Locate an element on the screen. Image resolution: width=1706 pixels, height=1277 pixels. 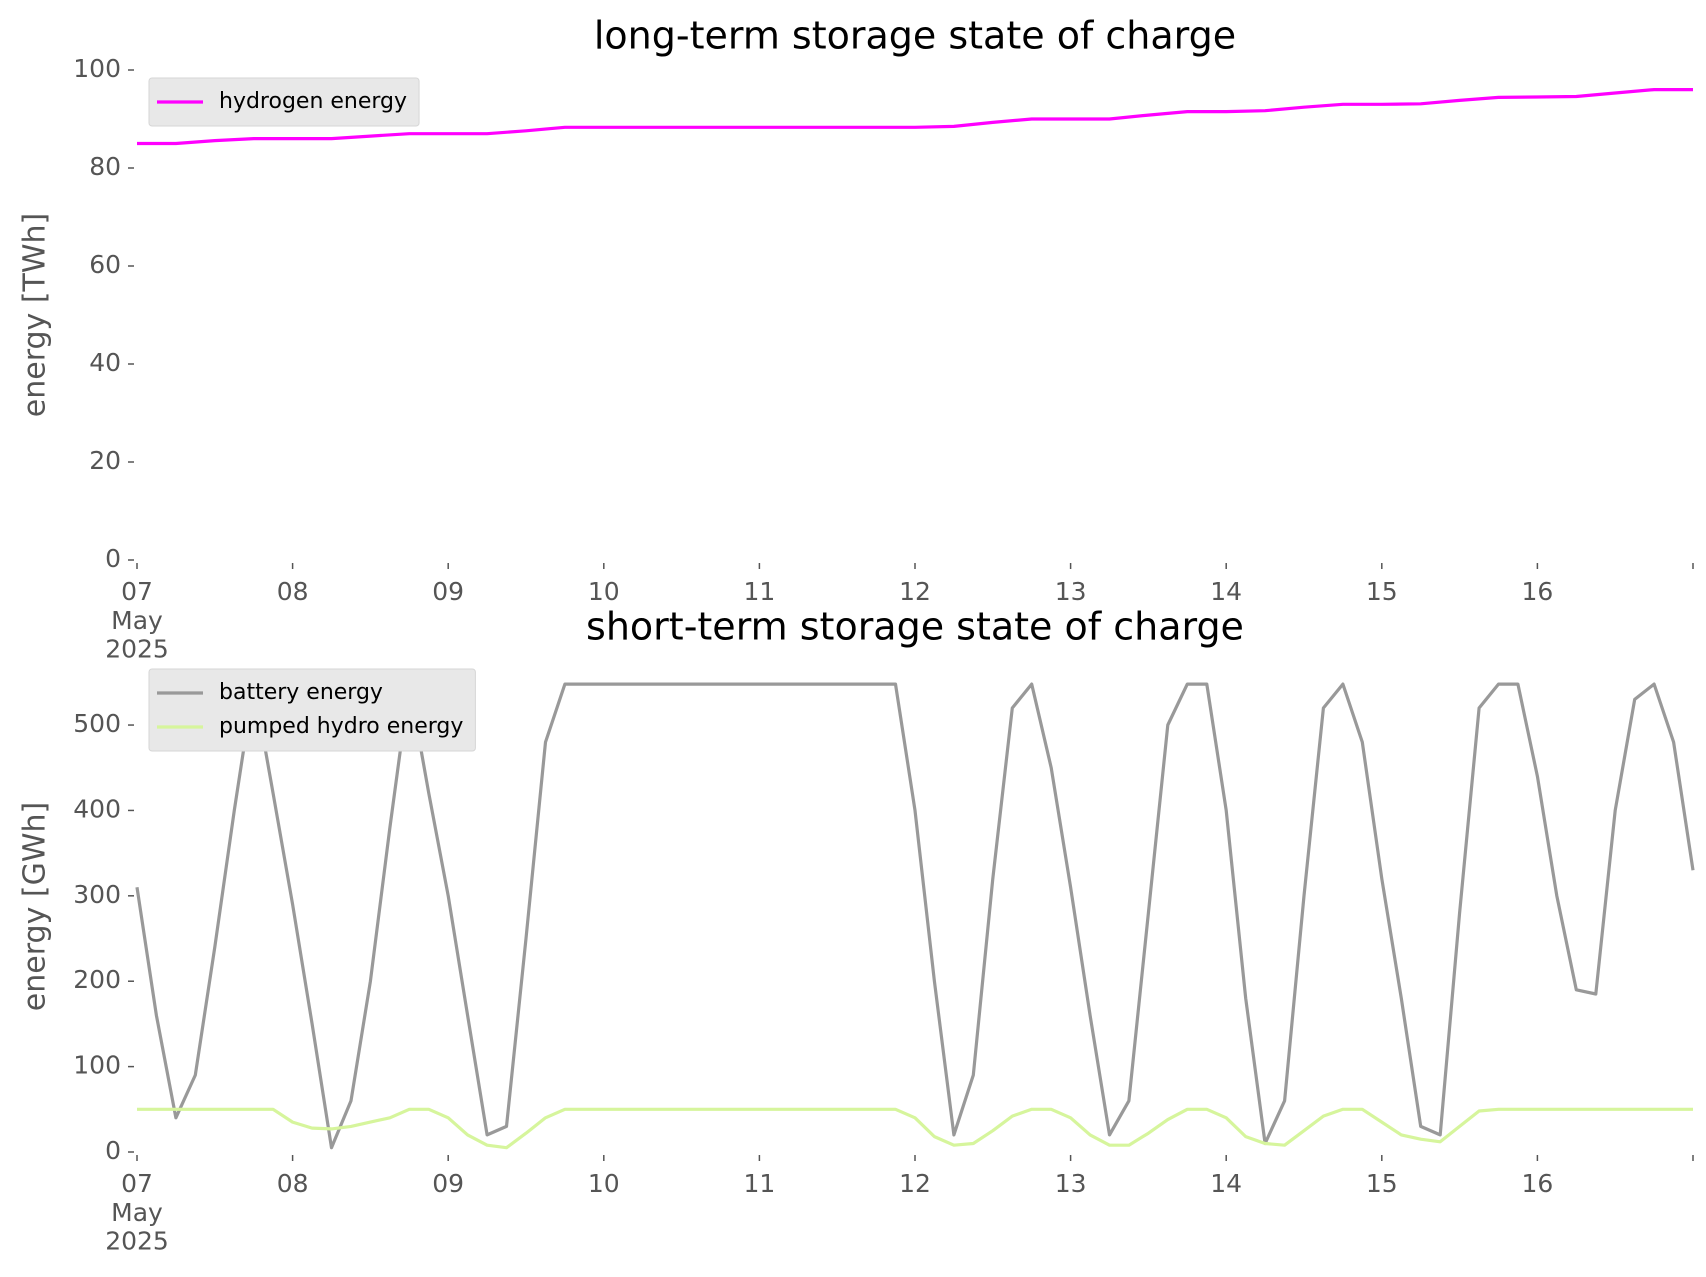
y-tick-label: 300 is located at coordinates (97, 894).